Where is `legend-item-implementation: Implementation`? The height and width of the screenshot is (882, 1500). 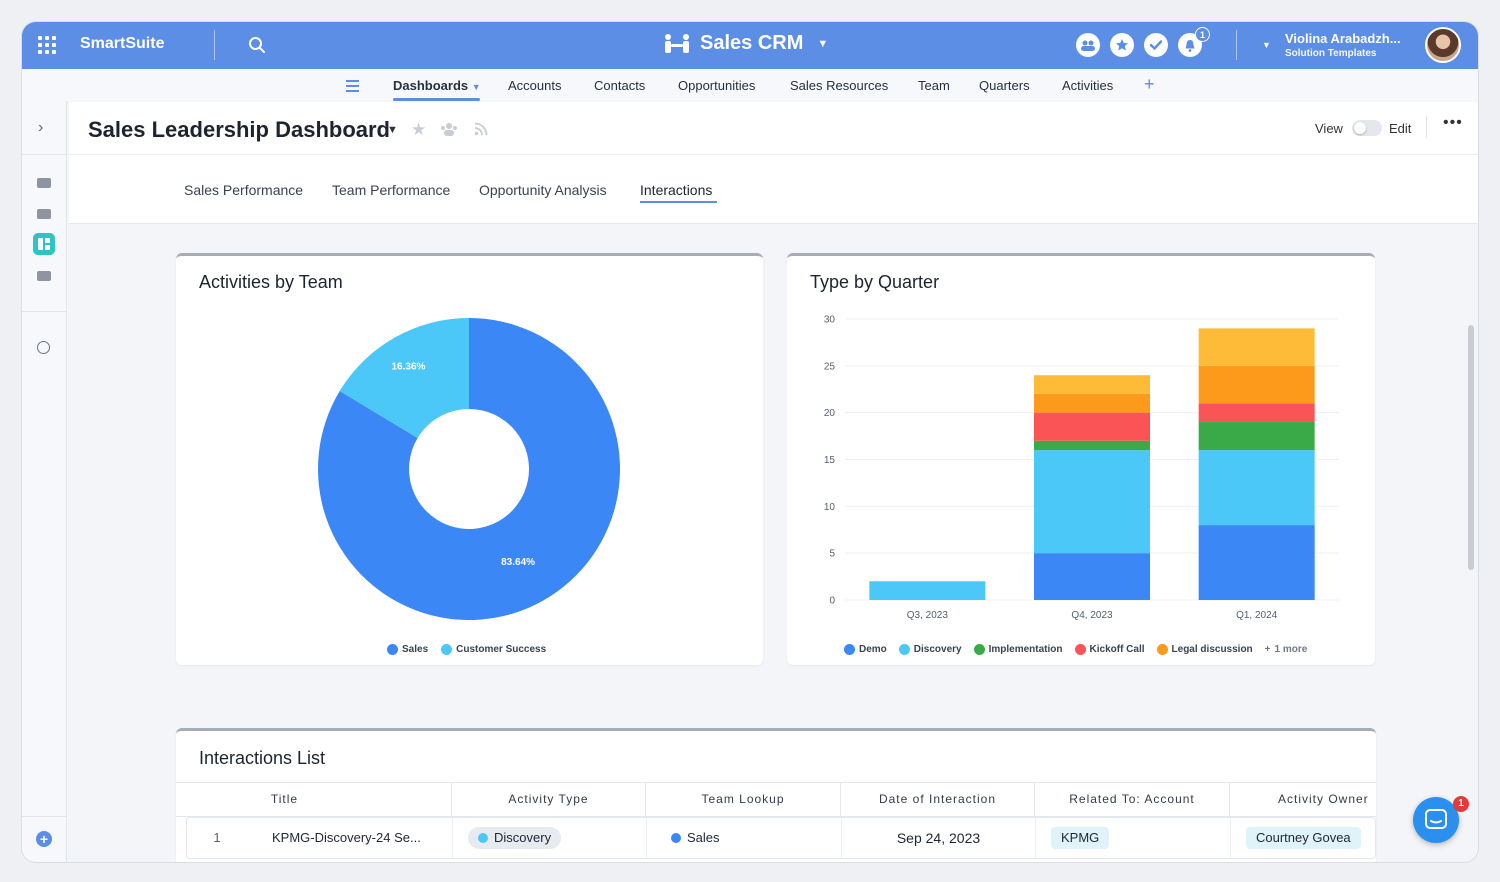
legend-item-implementation: Implementation is located at coordinates (1018, 649).